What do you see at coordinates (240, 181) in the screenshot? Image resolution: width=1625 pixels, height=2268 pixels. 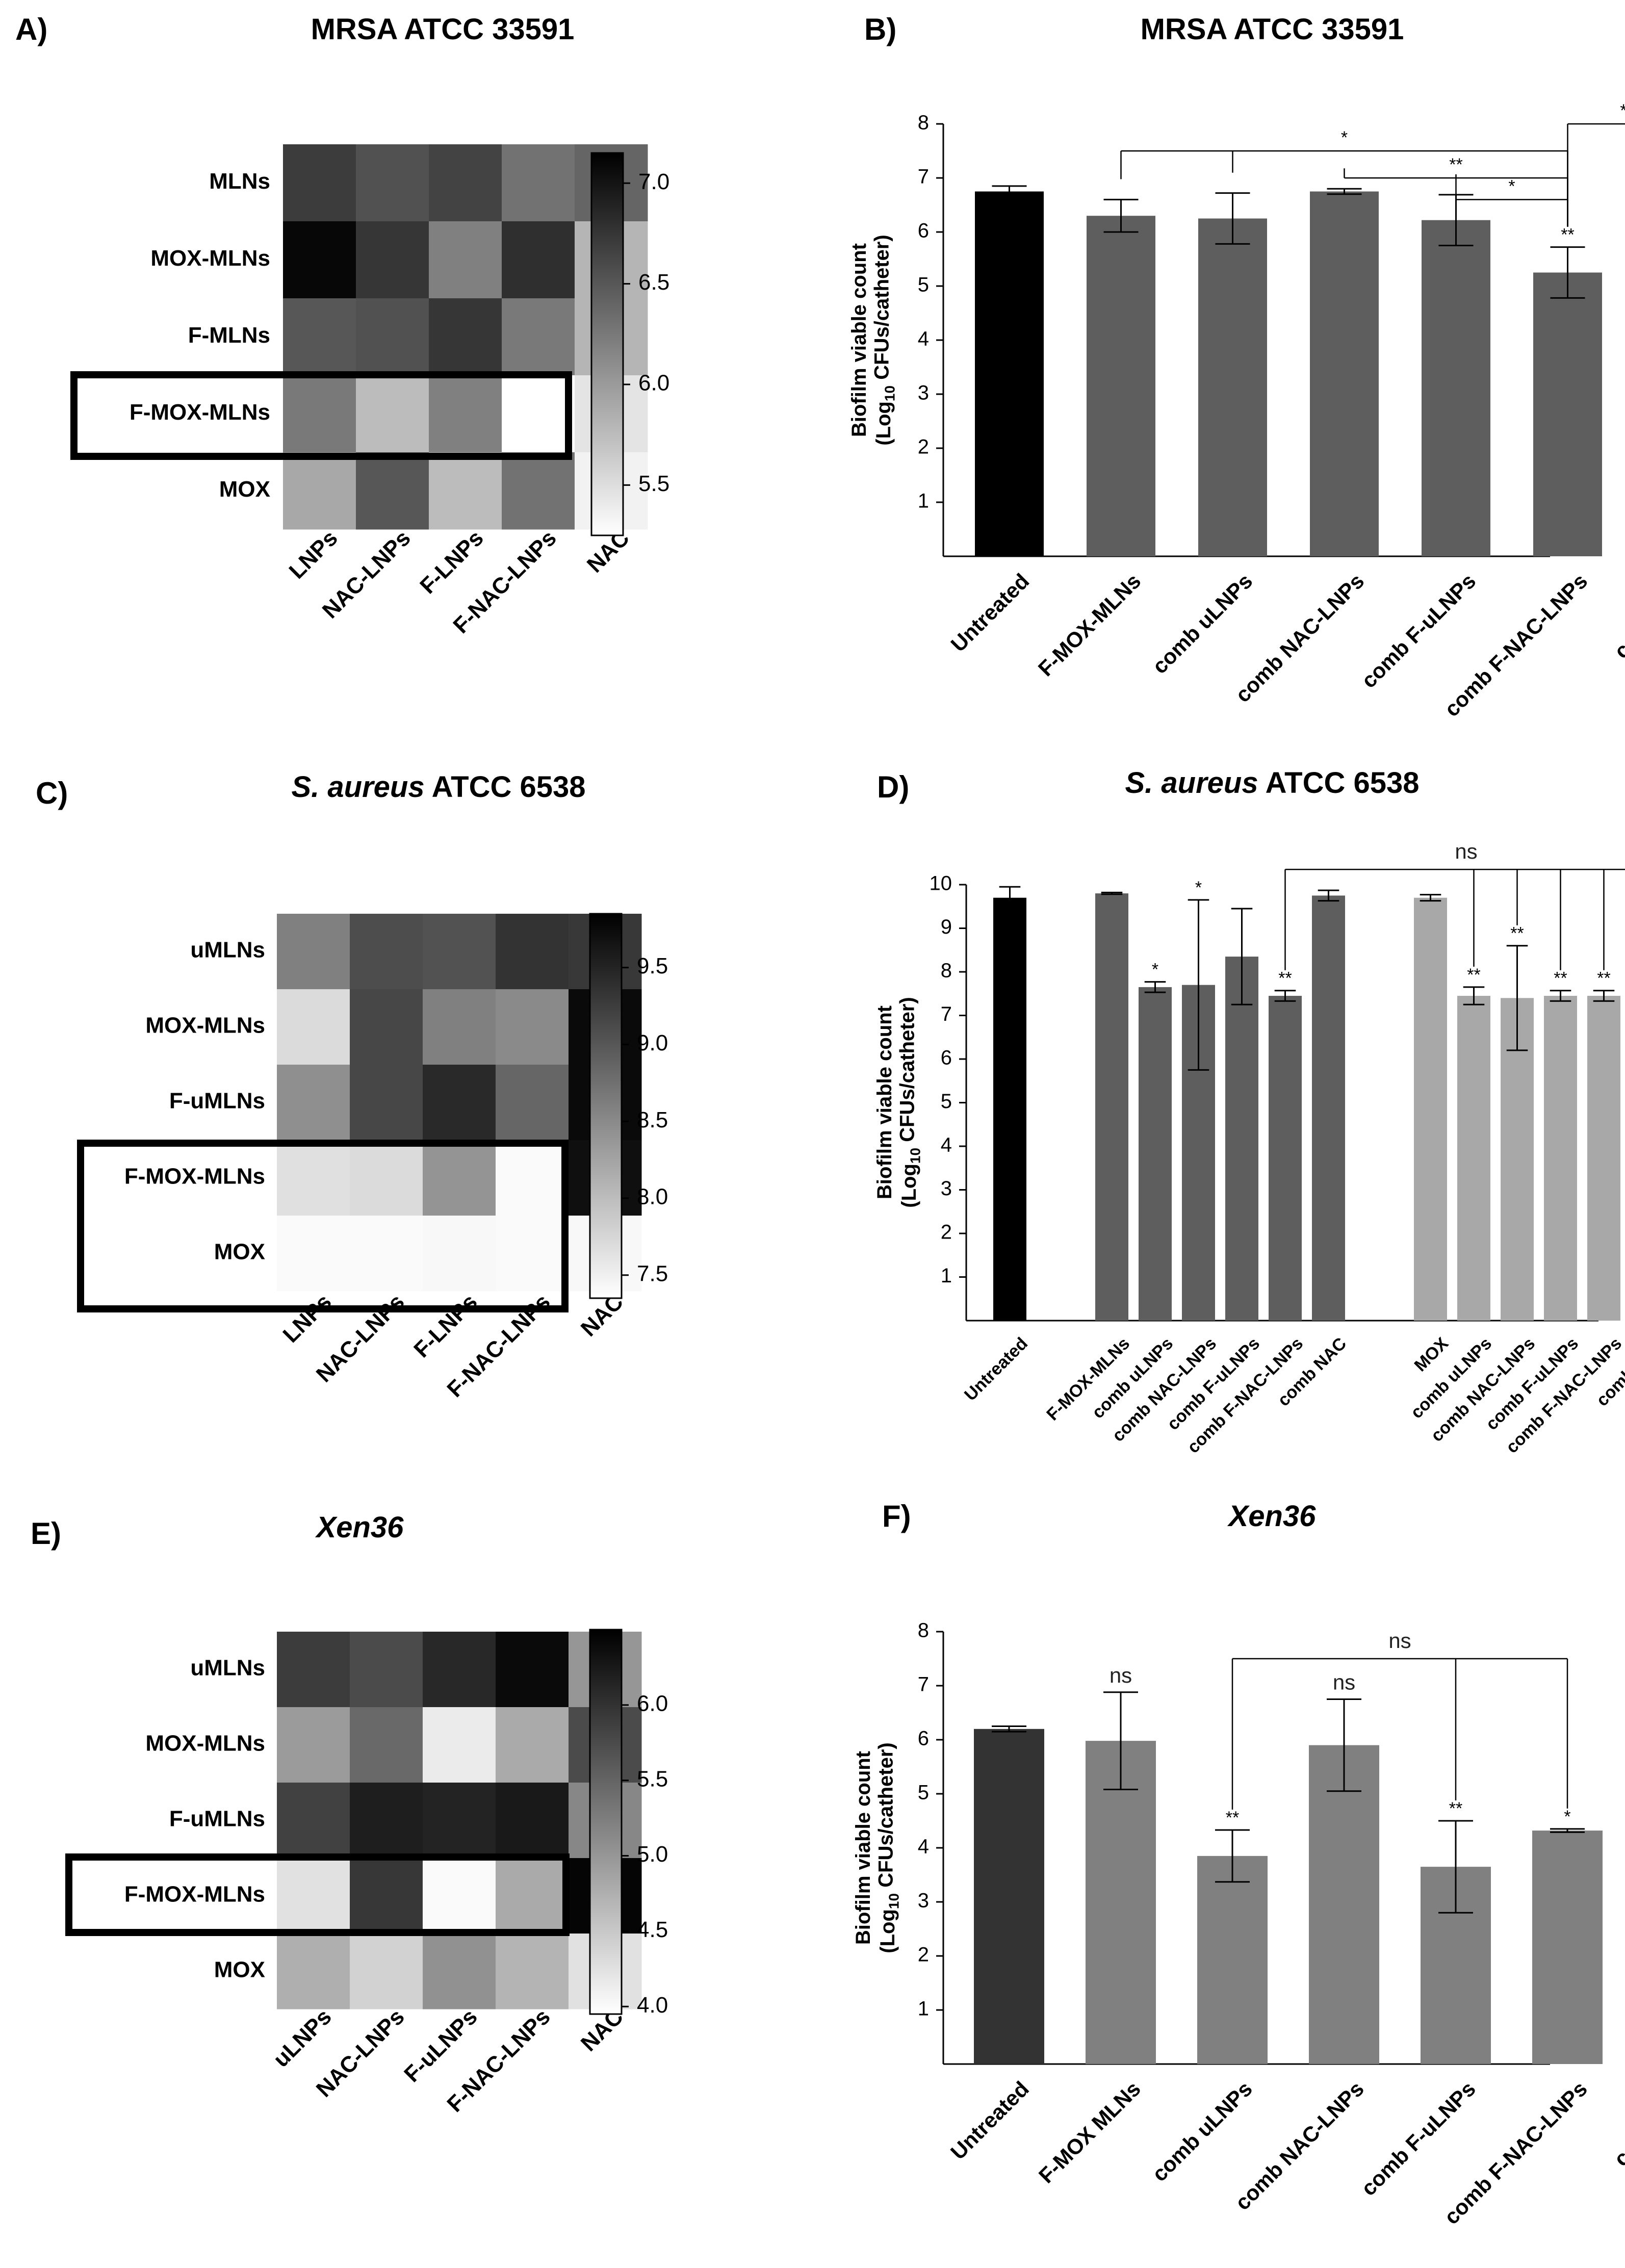 I see `panel-a-row-label: MLNs` at bounding box center [240, 181].